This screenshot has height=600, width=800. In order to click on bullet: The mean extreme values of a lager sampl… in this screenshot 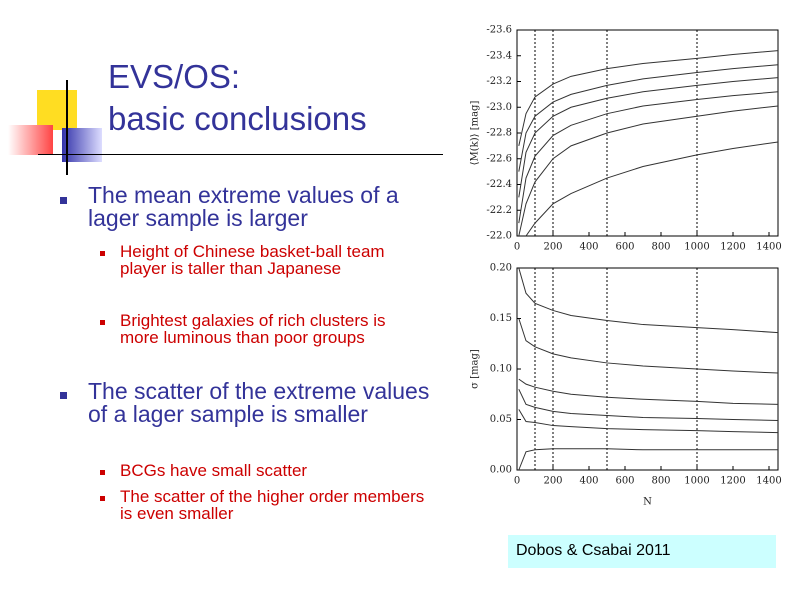, I will do `click(243, 206)`.